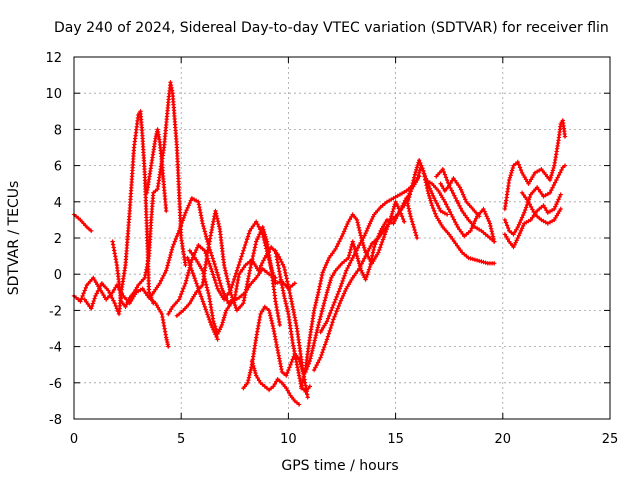 This screenshot has height=480, width=640. Describe the element at coordinates (74, 439) in the screenshot. I see `x-tick-label: 0` at that location.